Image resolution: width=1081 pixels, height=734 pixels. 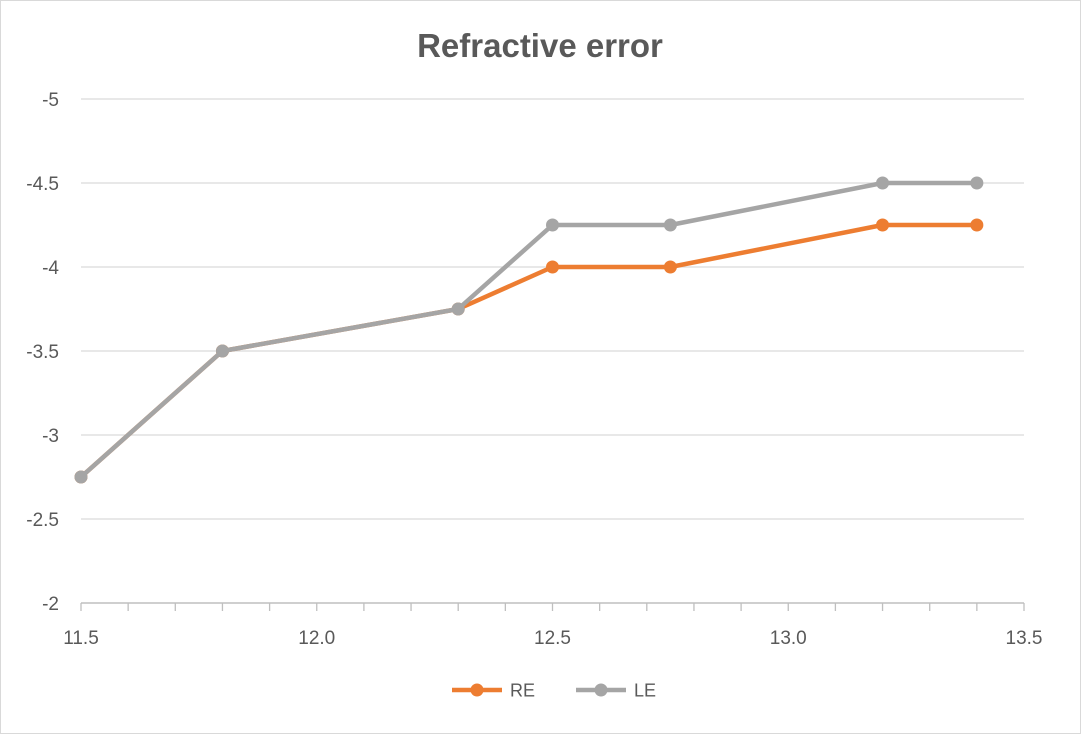 What do you see at coordinates (552, 606) in the screenshot?
I see `x-axis` at bounding box center [552, 606].